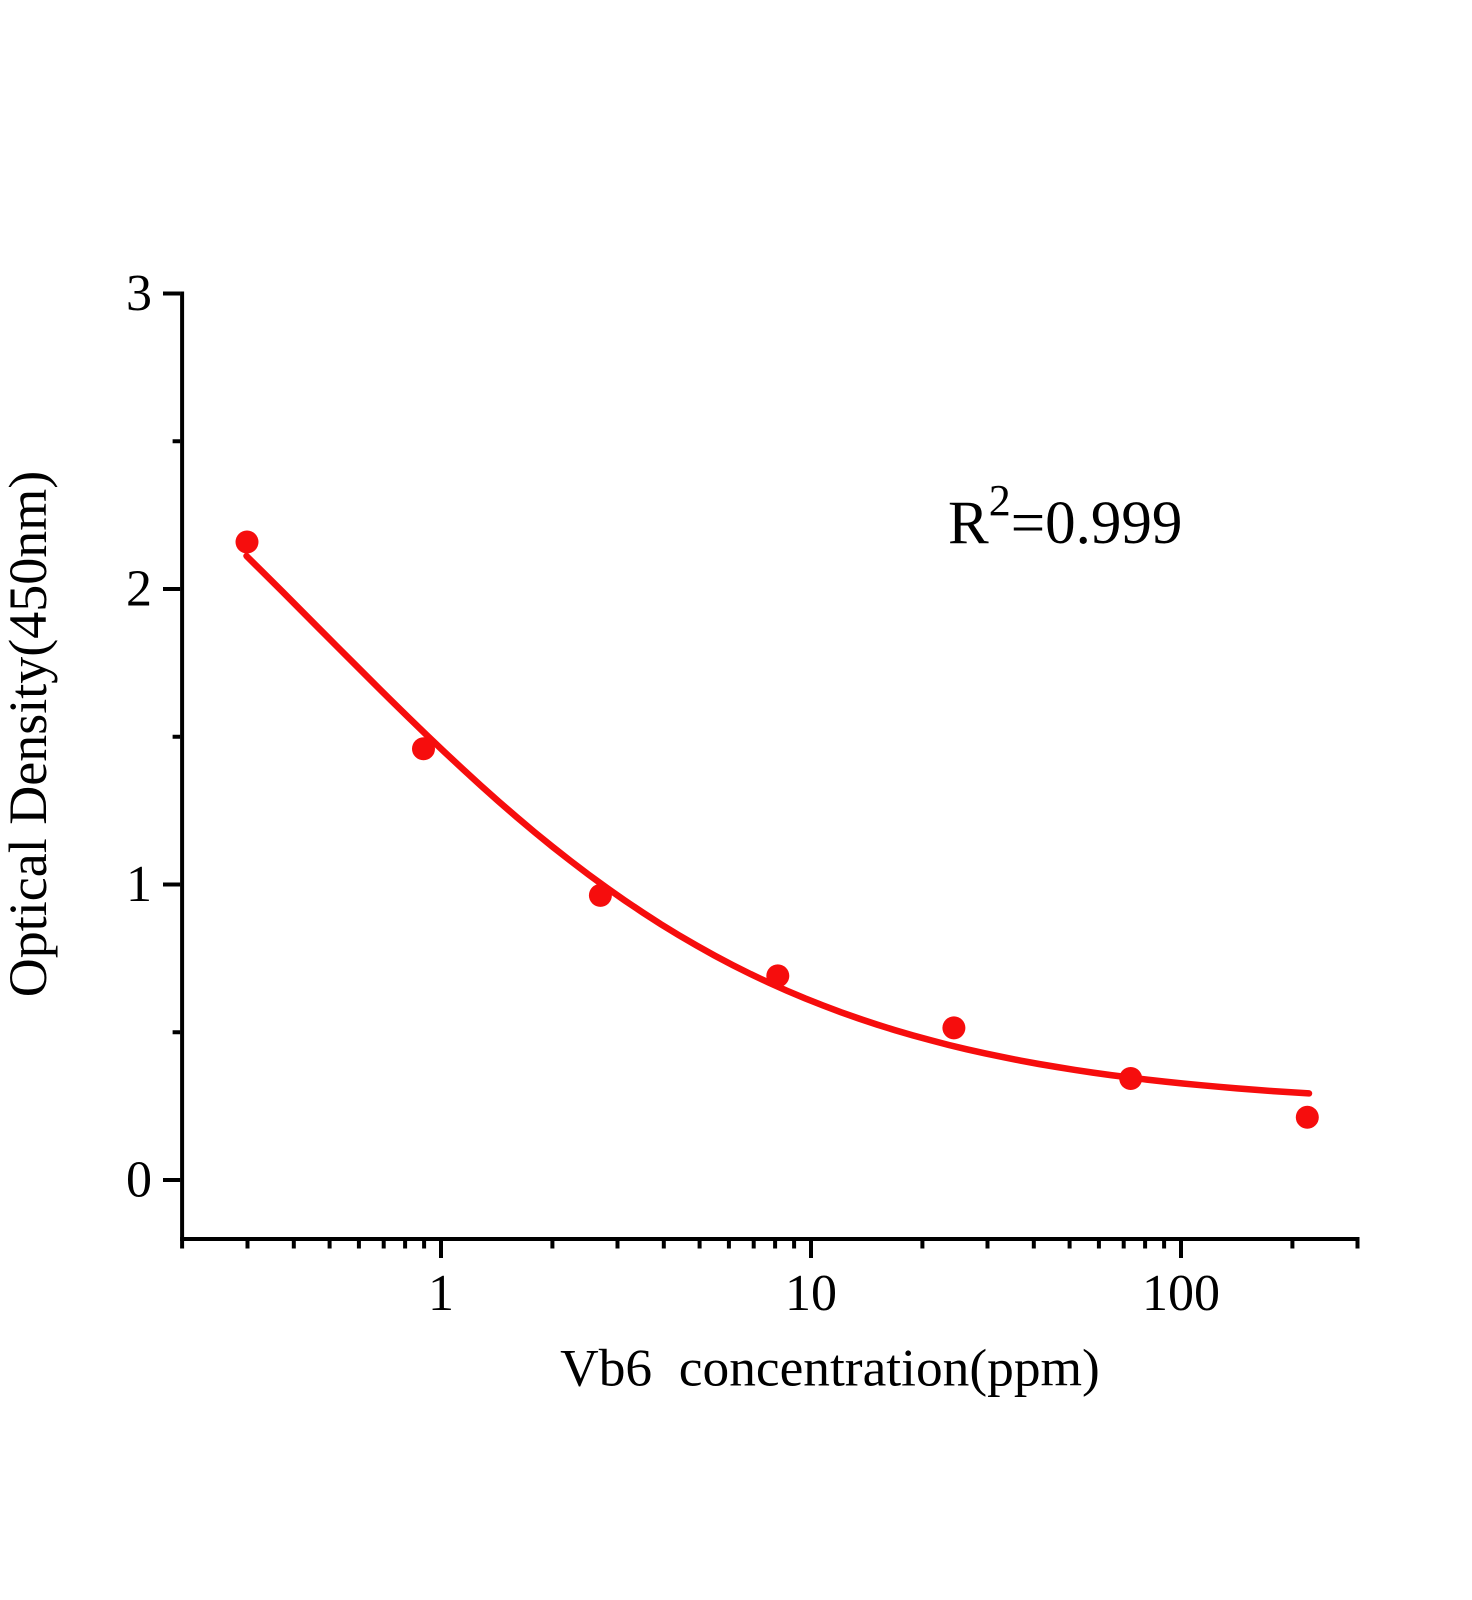 This screenshot has height=1600, width=1472. I want to click on svg-text: 10, so click(811, 1293).